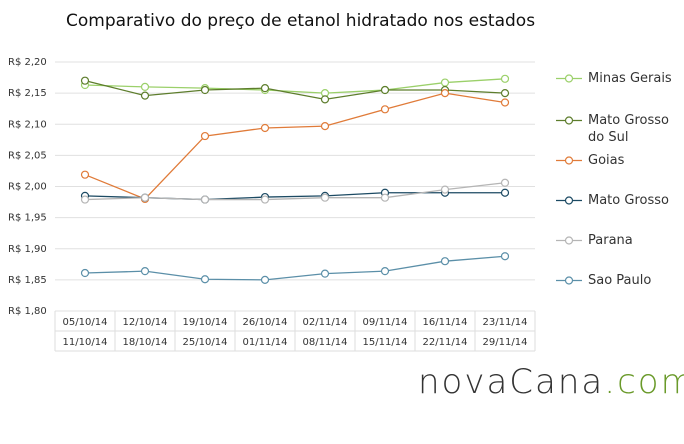 The height and width of the screenshot is (444, 684). Describe the element at coordinates (445, 342) in the screenshot. I see `x-tick-label: 22/11/14` at that location.